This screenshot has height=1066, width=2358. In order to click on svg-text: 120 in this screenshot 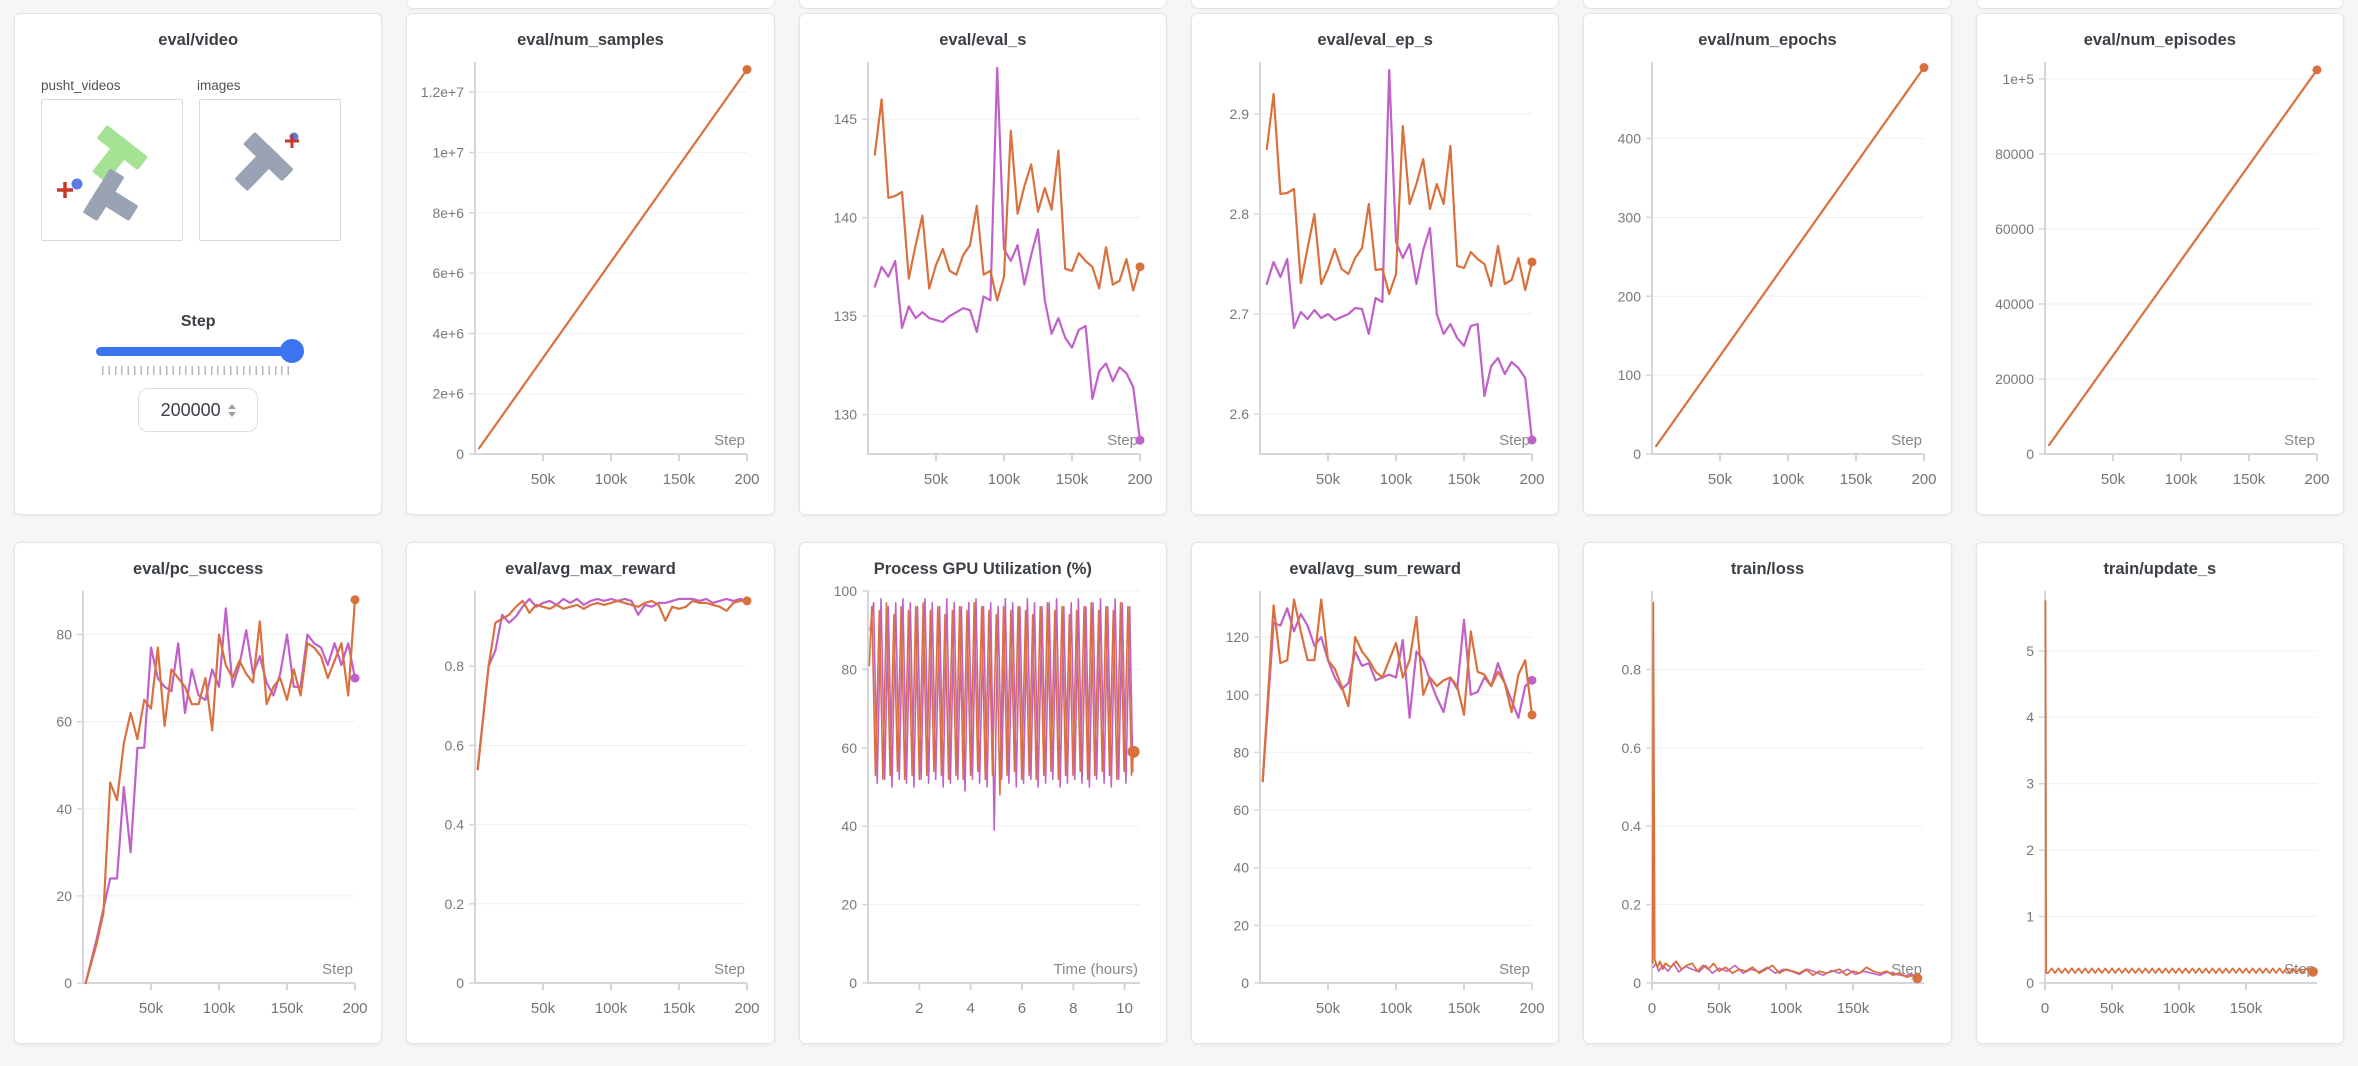, I will do `click(1238, 637)`.